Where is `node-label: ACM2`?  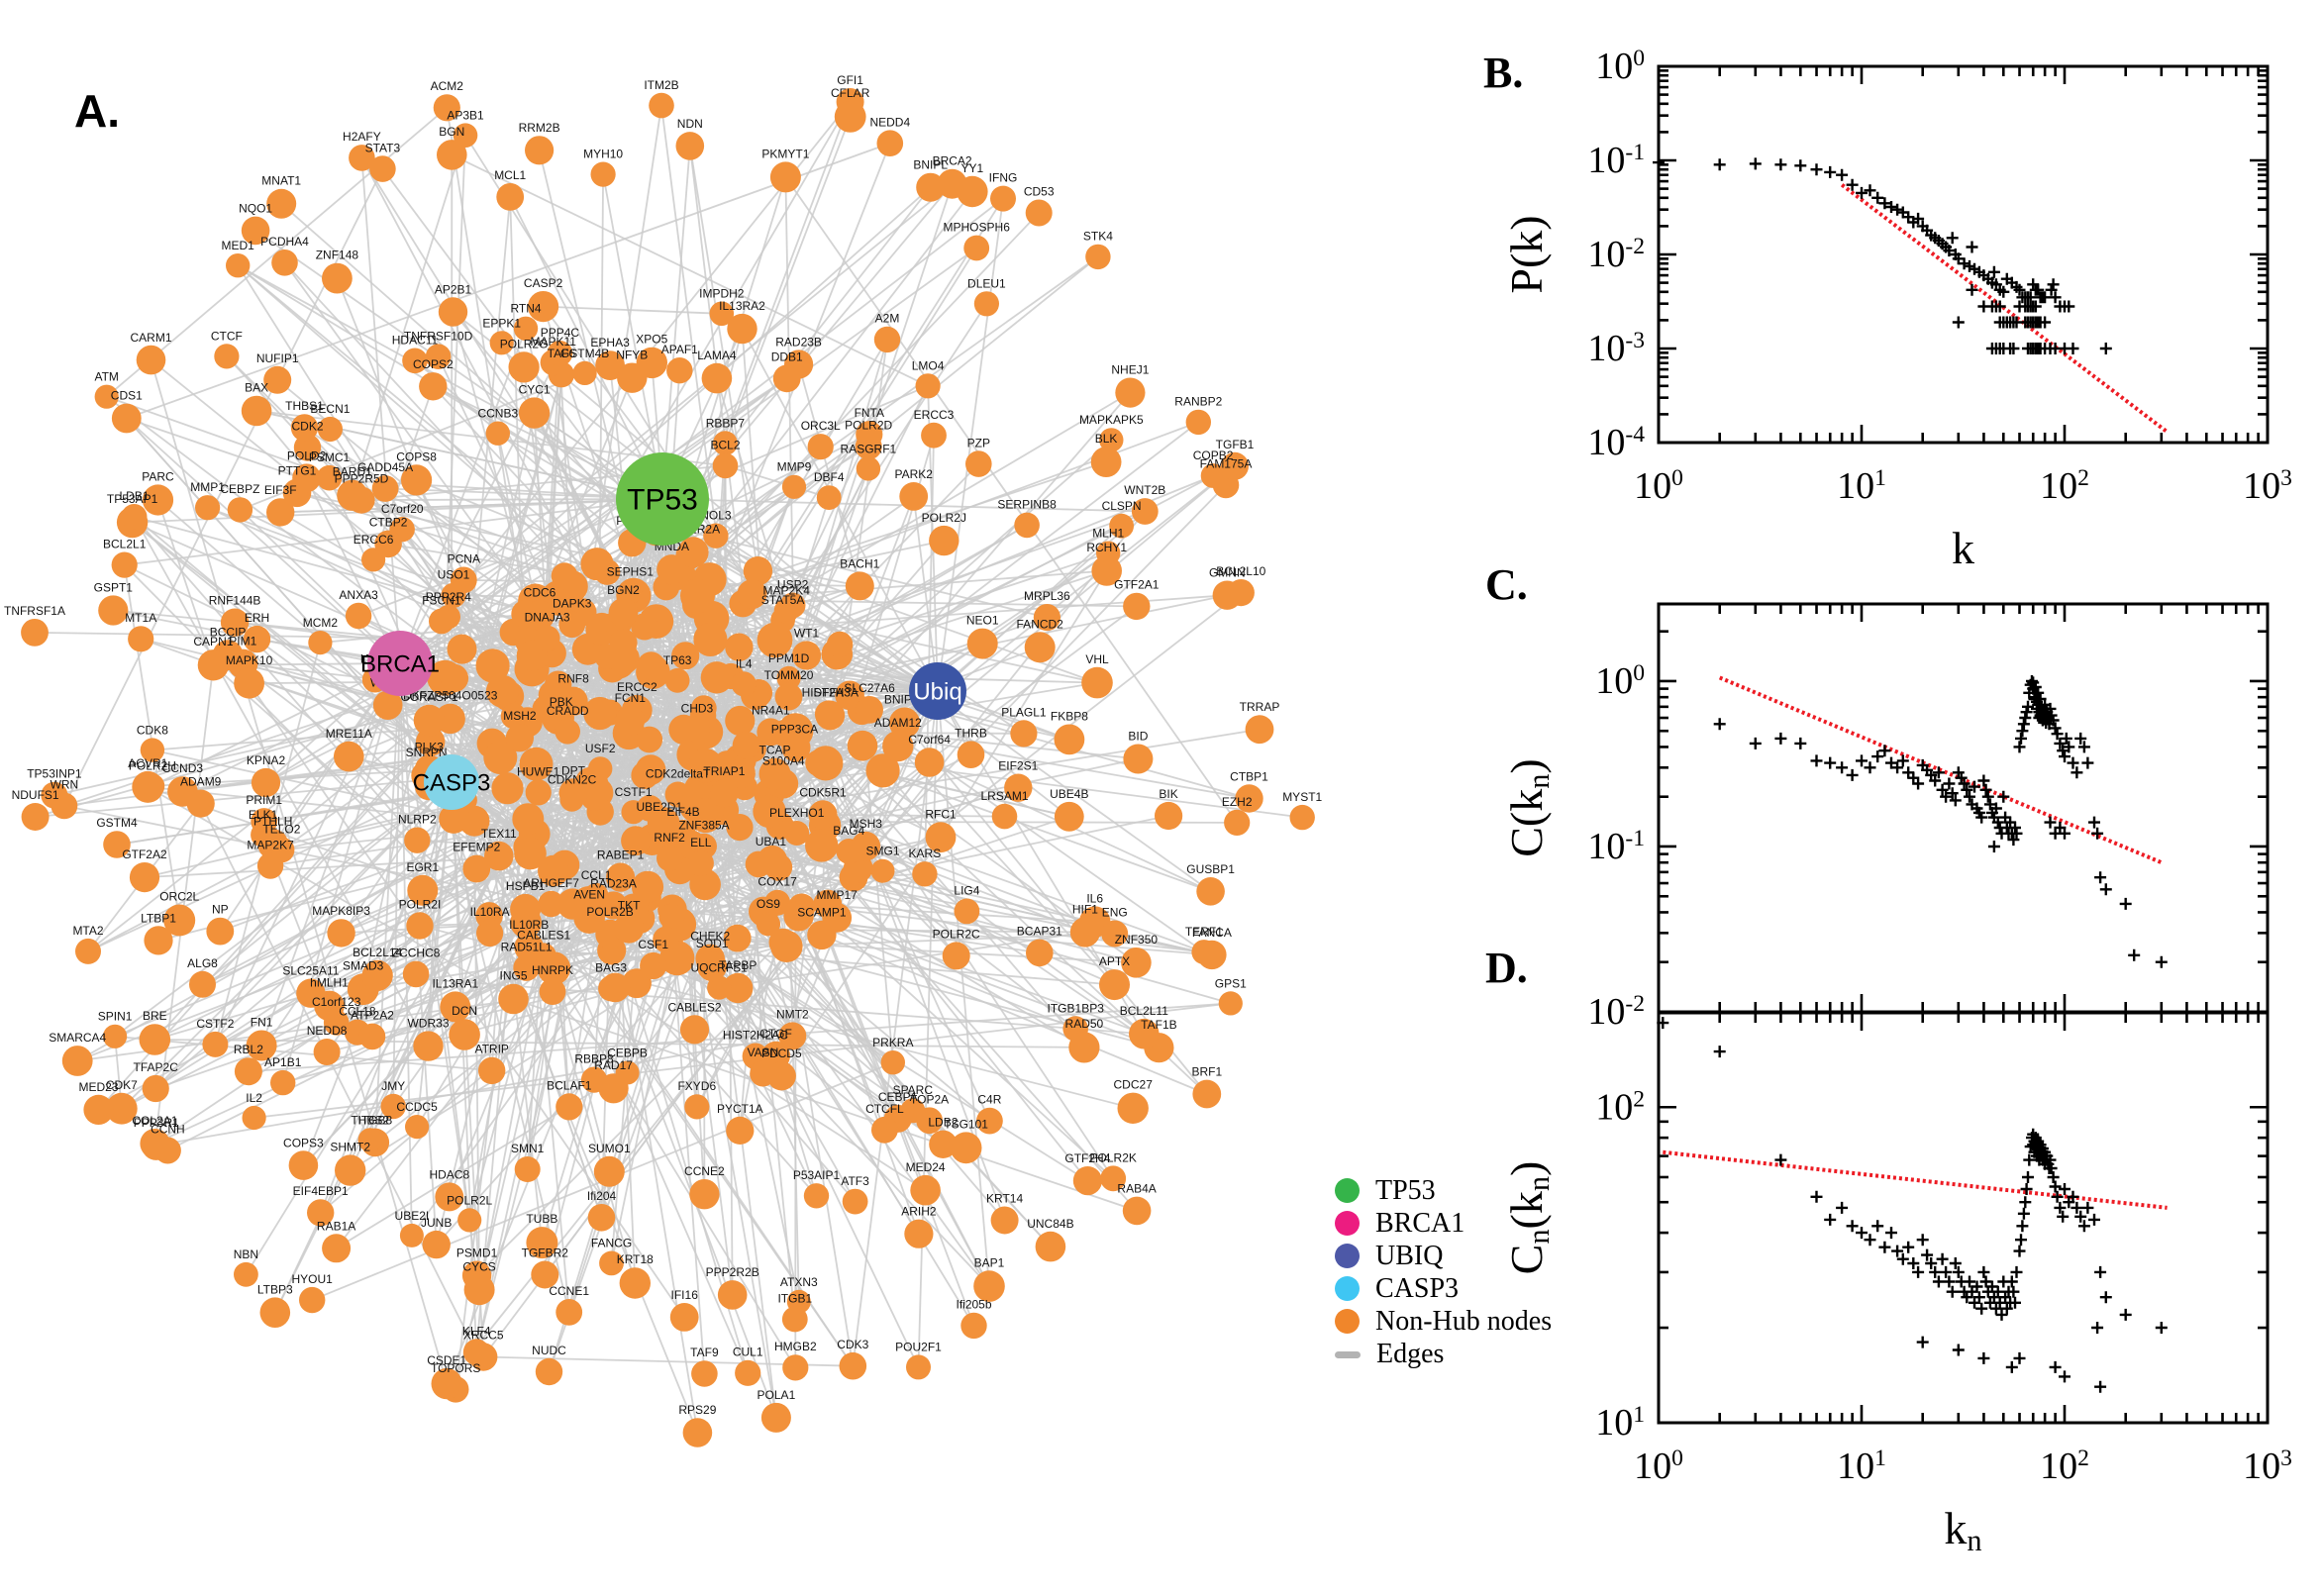
node-label: ACM2 is located at coordinates (447, 86).